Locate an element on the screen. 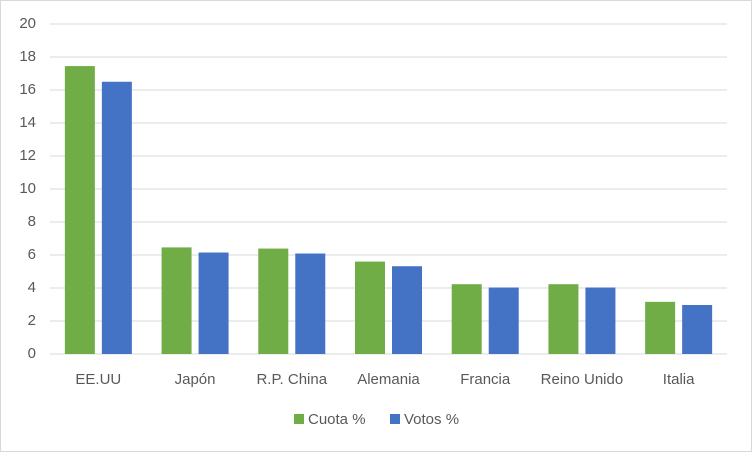  y-tick-label: 20 is located at coordinates (27, 23).